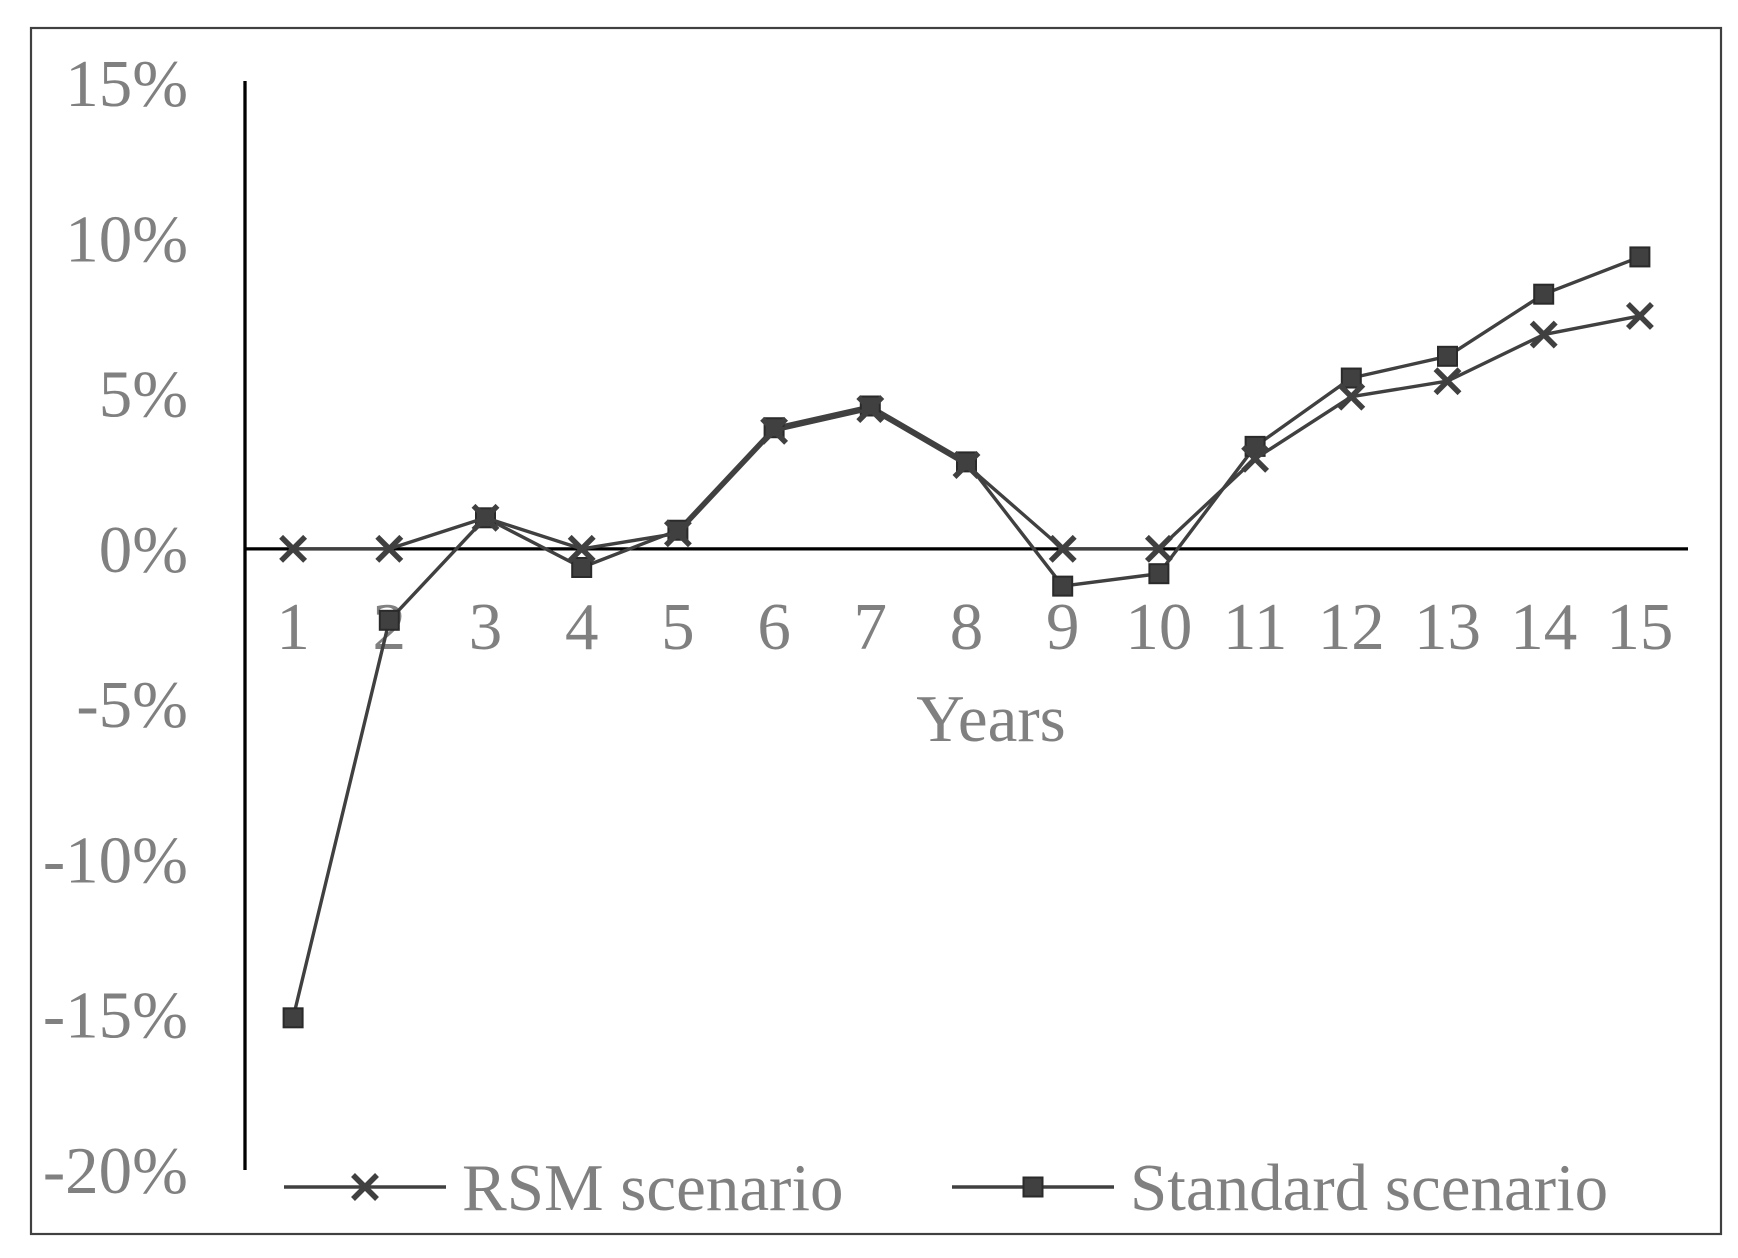 This screenshot has height=1258, width=1738. I want to click on rsm-scenario-point-12-stroke-b, so click(1351, 396).